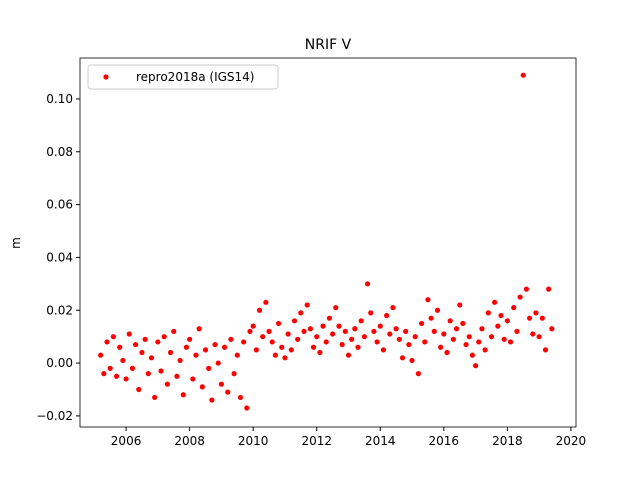 The width and height of the screenshot is (640, 480). What do you see at coordinates (54, 416) in the screenshot?
I see `y-tick-label: −0.02` at bounding box center [54, 416].